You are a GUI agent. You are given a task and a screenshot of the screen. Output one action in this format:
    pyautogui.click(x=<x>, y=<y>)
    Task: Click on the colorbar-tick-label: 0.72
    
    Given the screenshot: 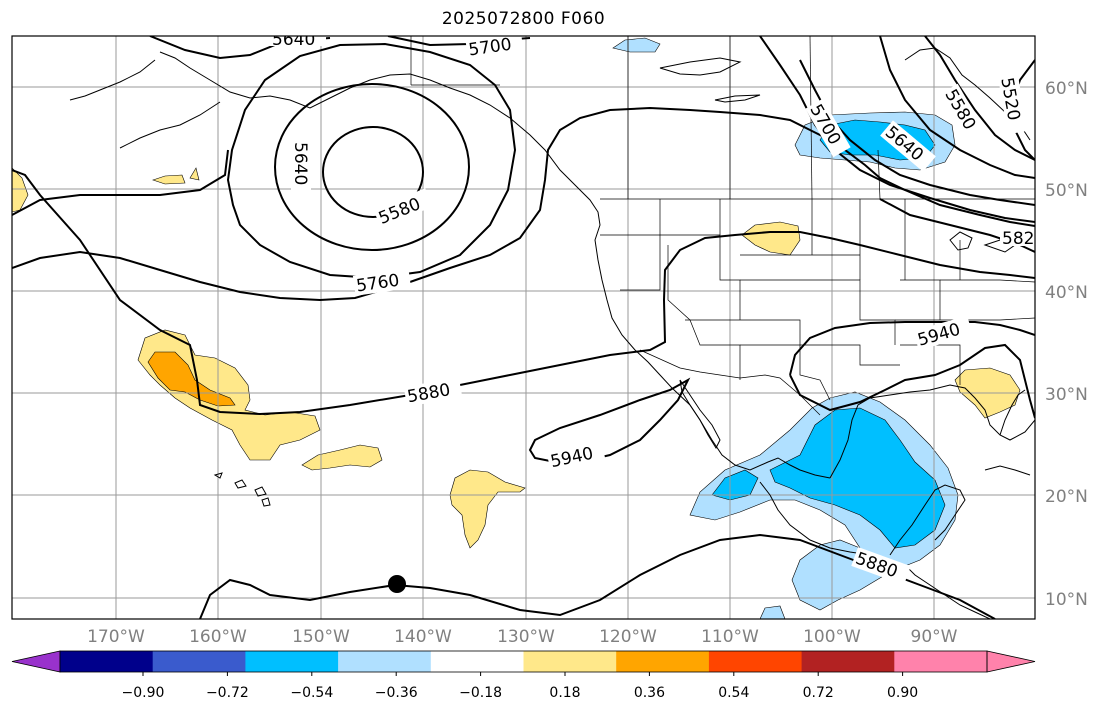 What is the action you would take?
    pyautogui.click(x=818, y=693)
    